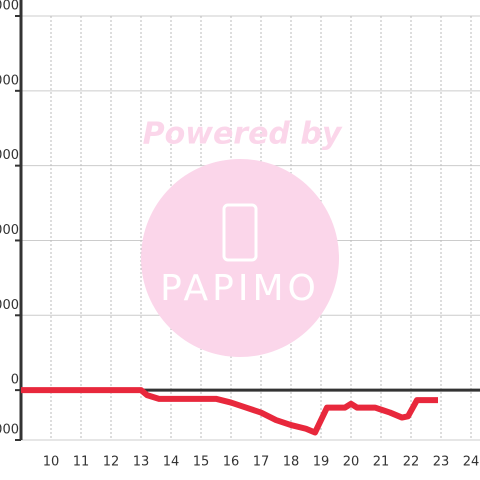  What do you see at coordinates (411, 462) in the screenshot?
I see `x-tick-label: 22` at bounding box center [411, 462].